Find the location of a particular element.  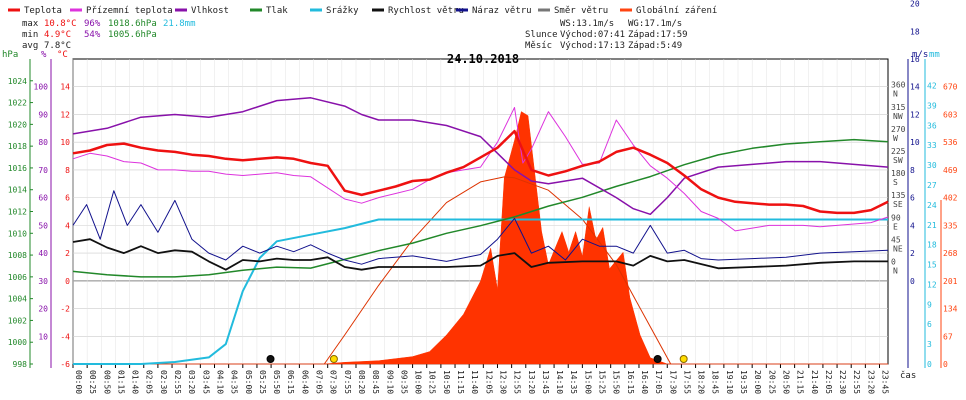

info-sun-label: Slunce is located at coordinates (541, 35).